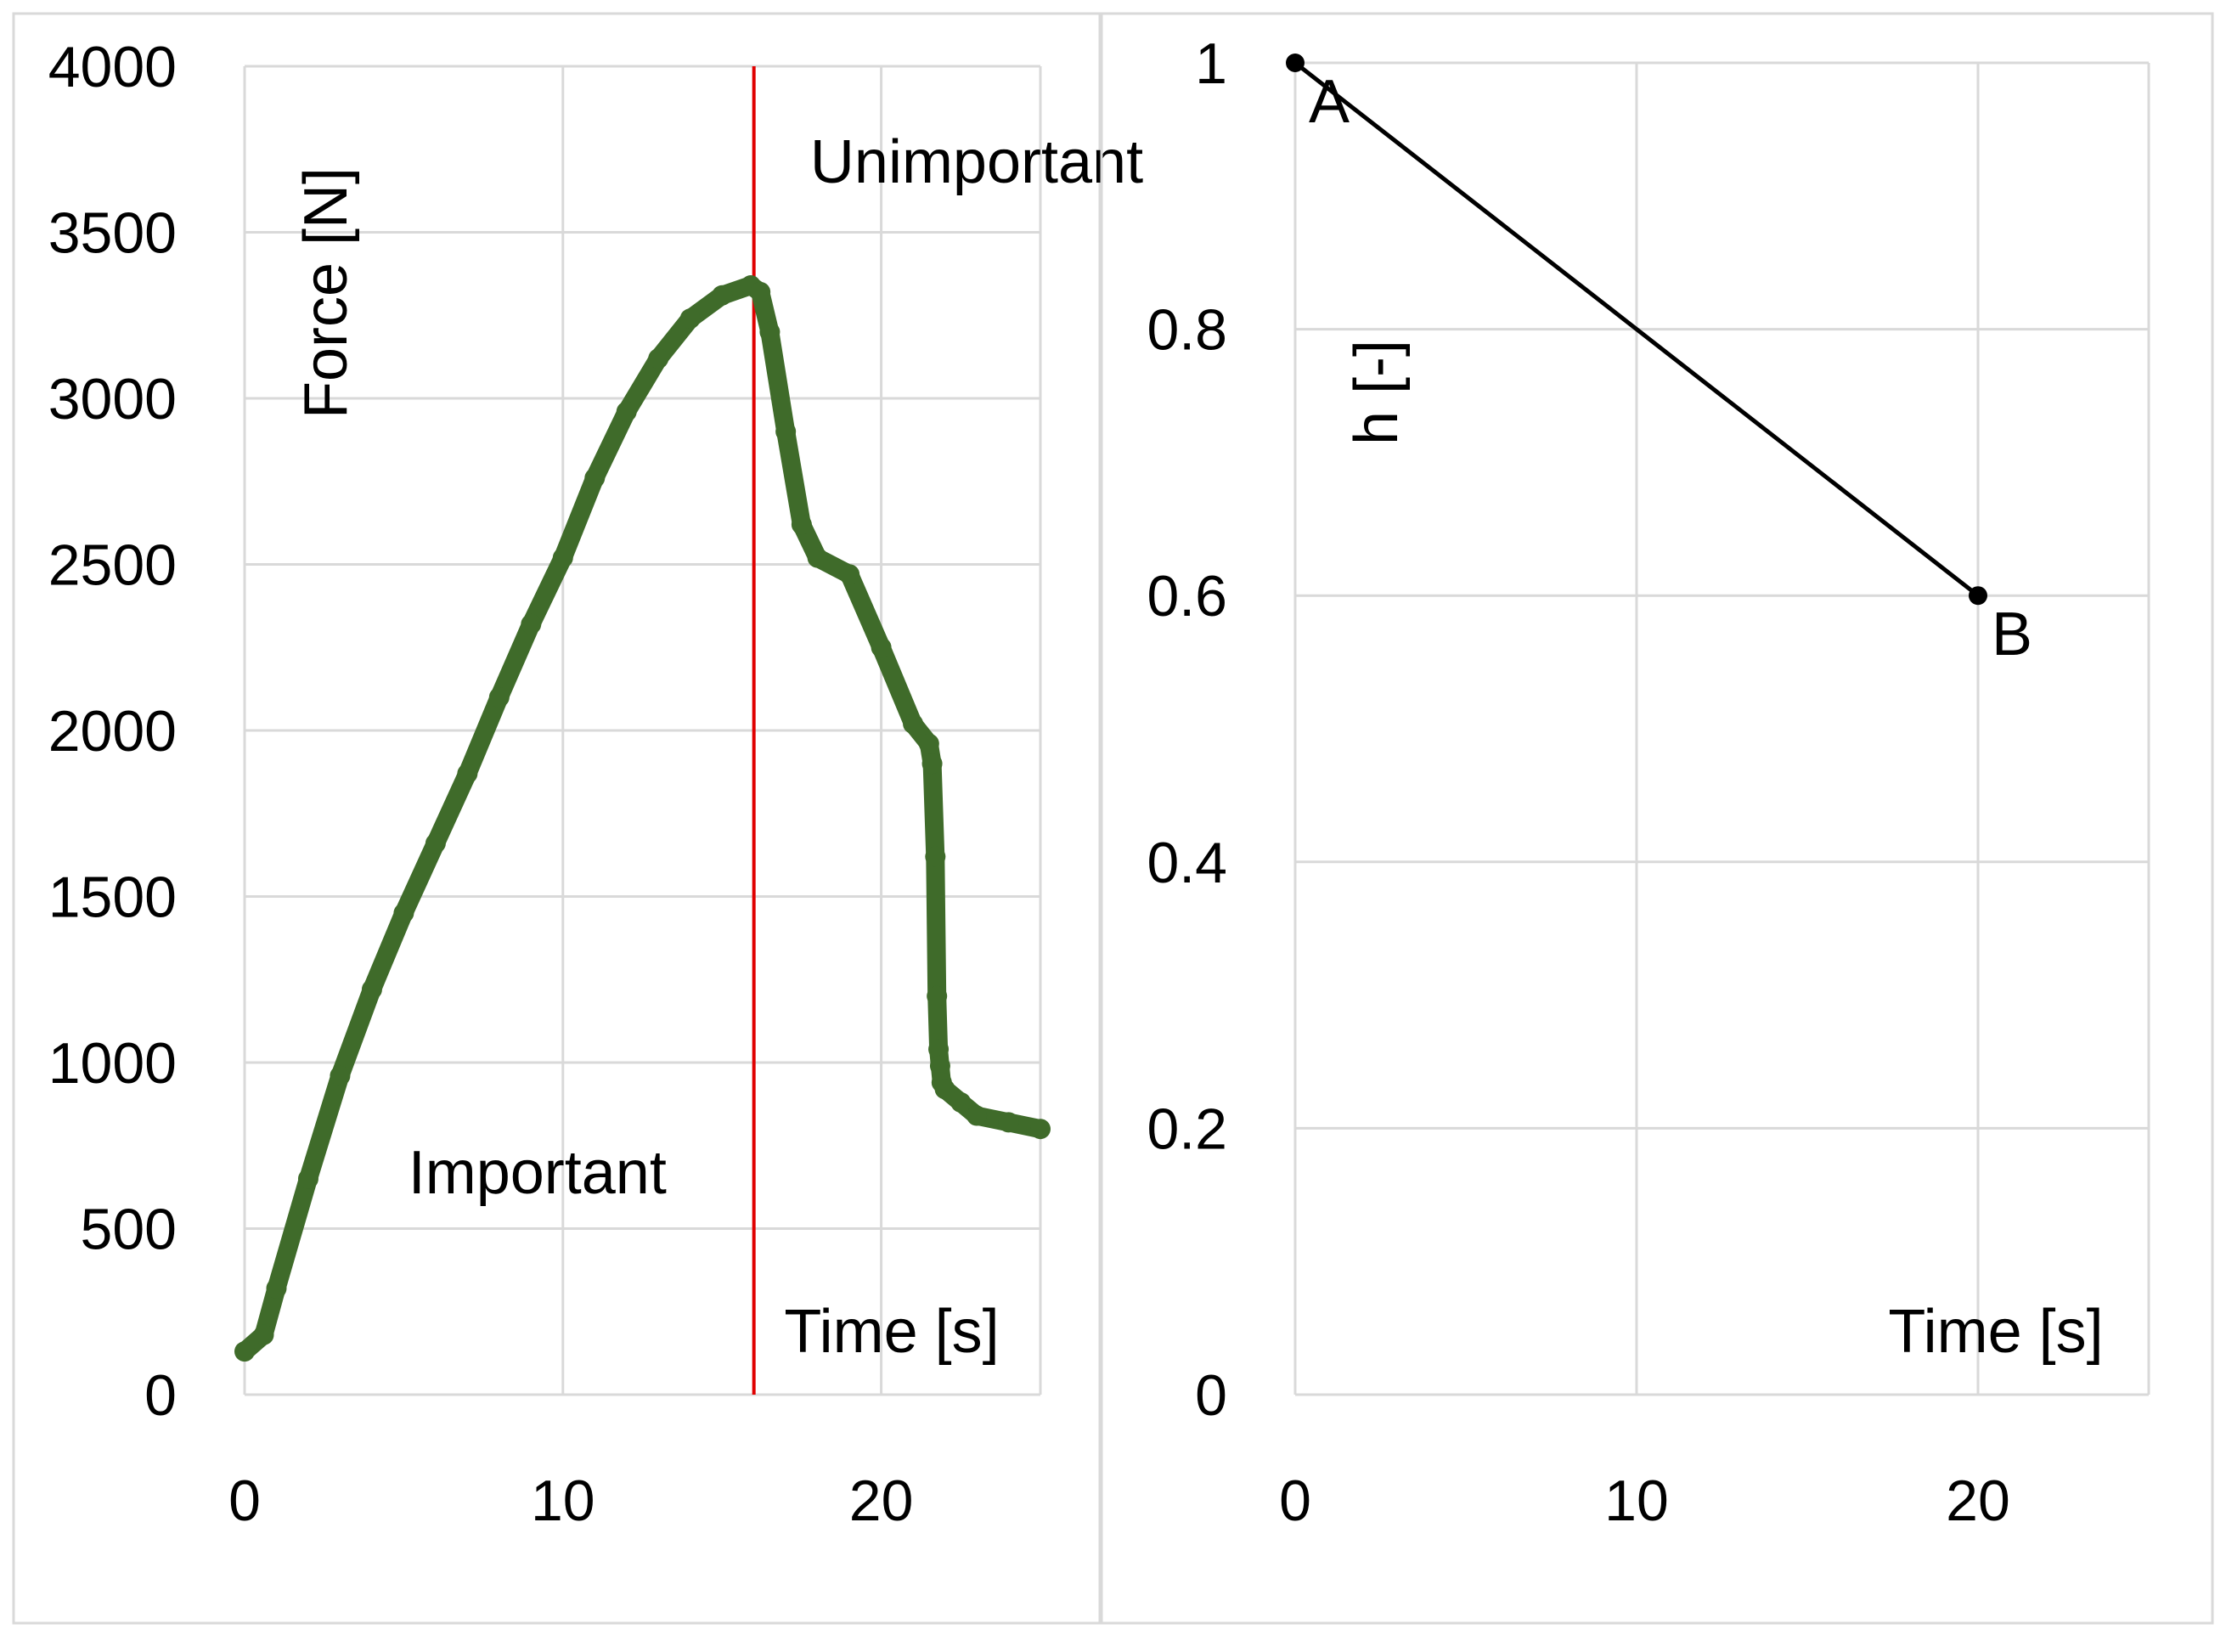 The width and height of the screenshot is (2226, 1652). Describe the element at coordinates (1329, 102) in the screenshot. I see `point-label: A` at that location.